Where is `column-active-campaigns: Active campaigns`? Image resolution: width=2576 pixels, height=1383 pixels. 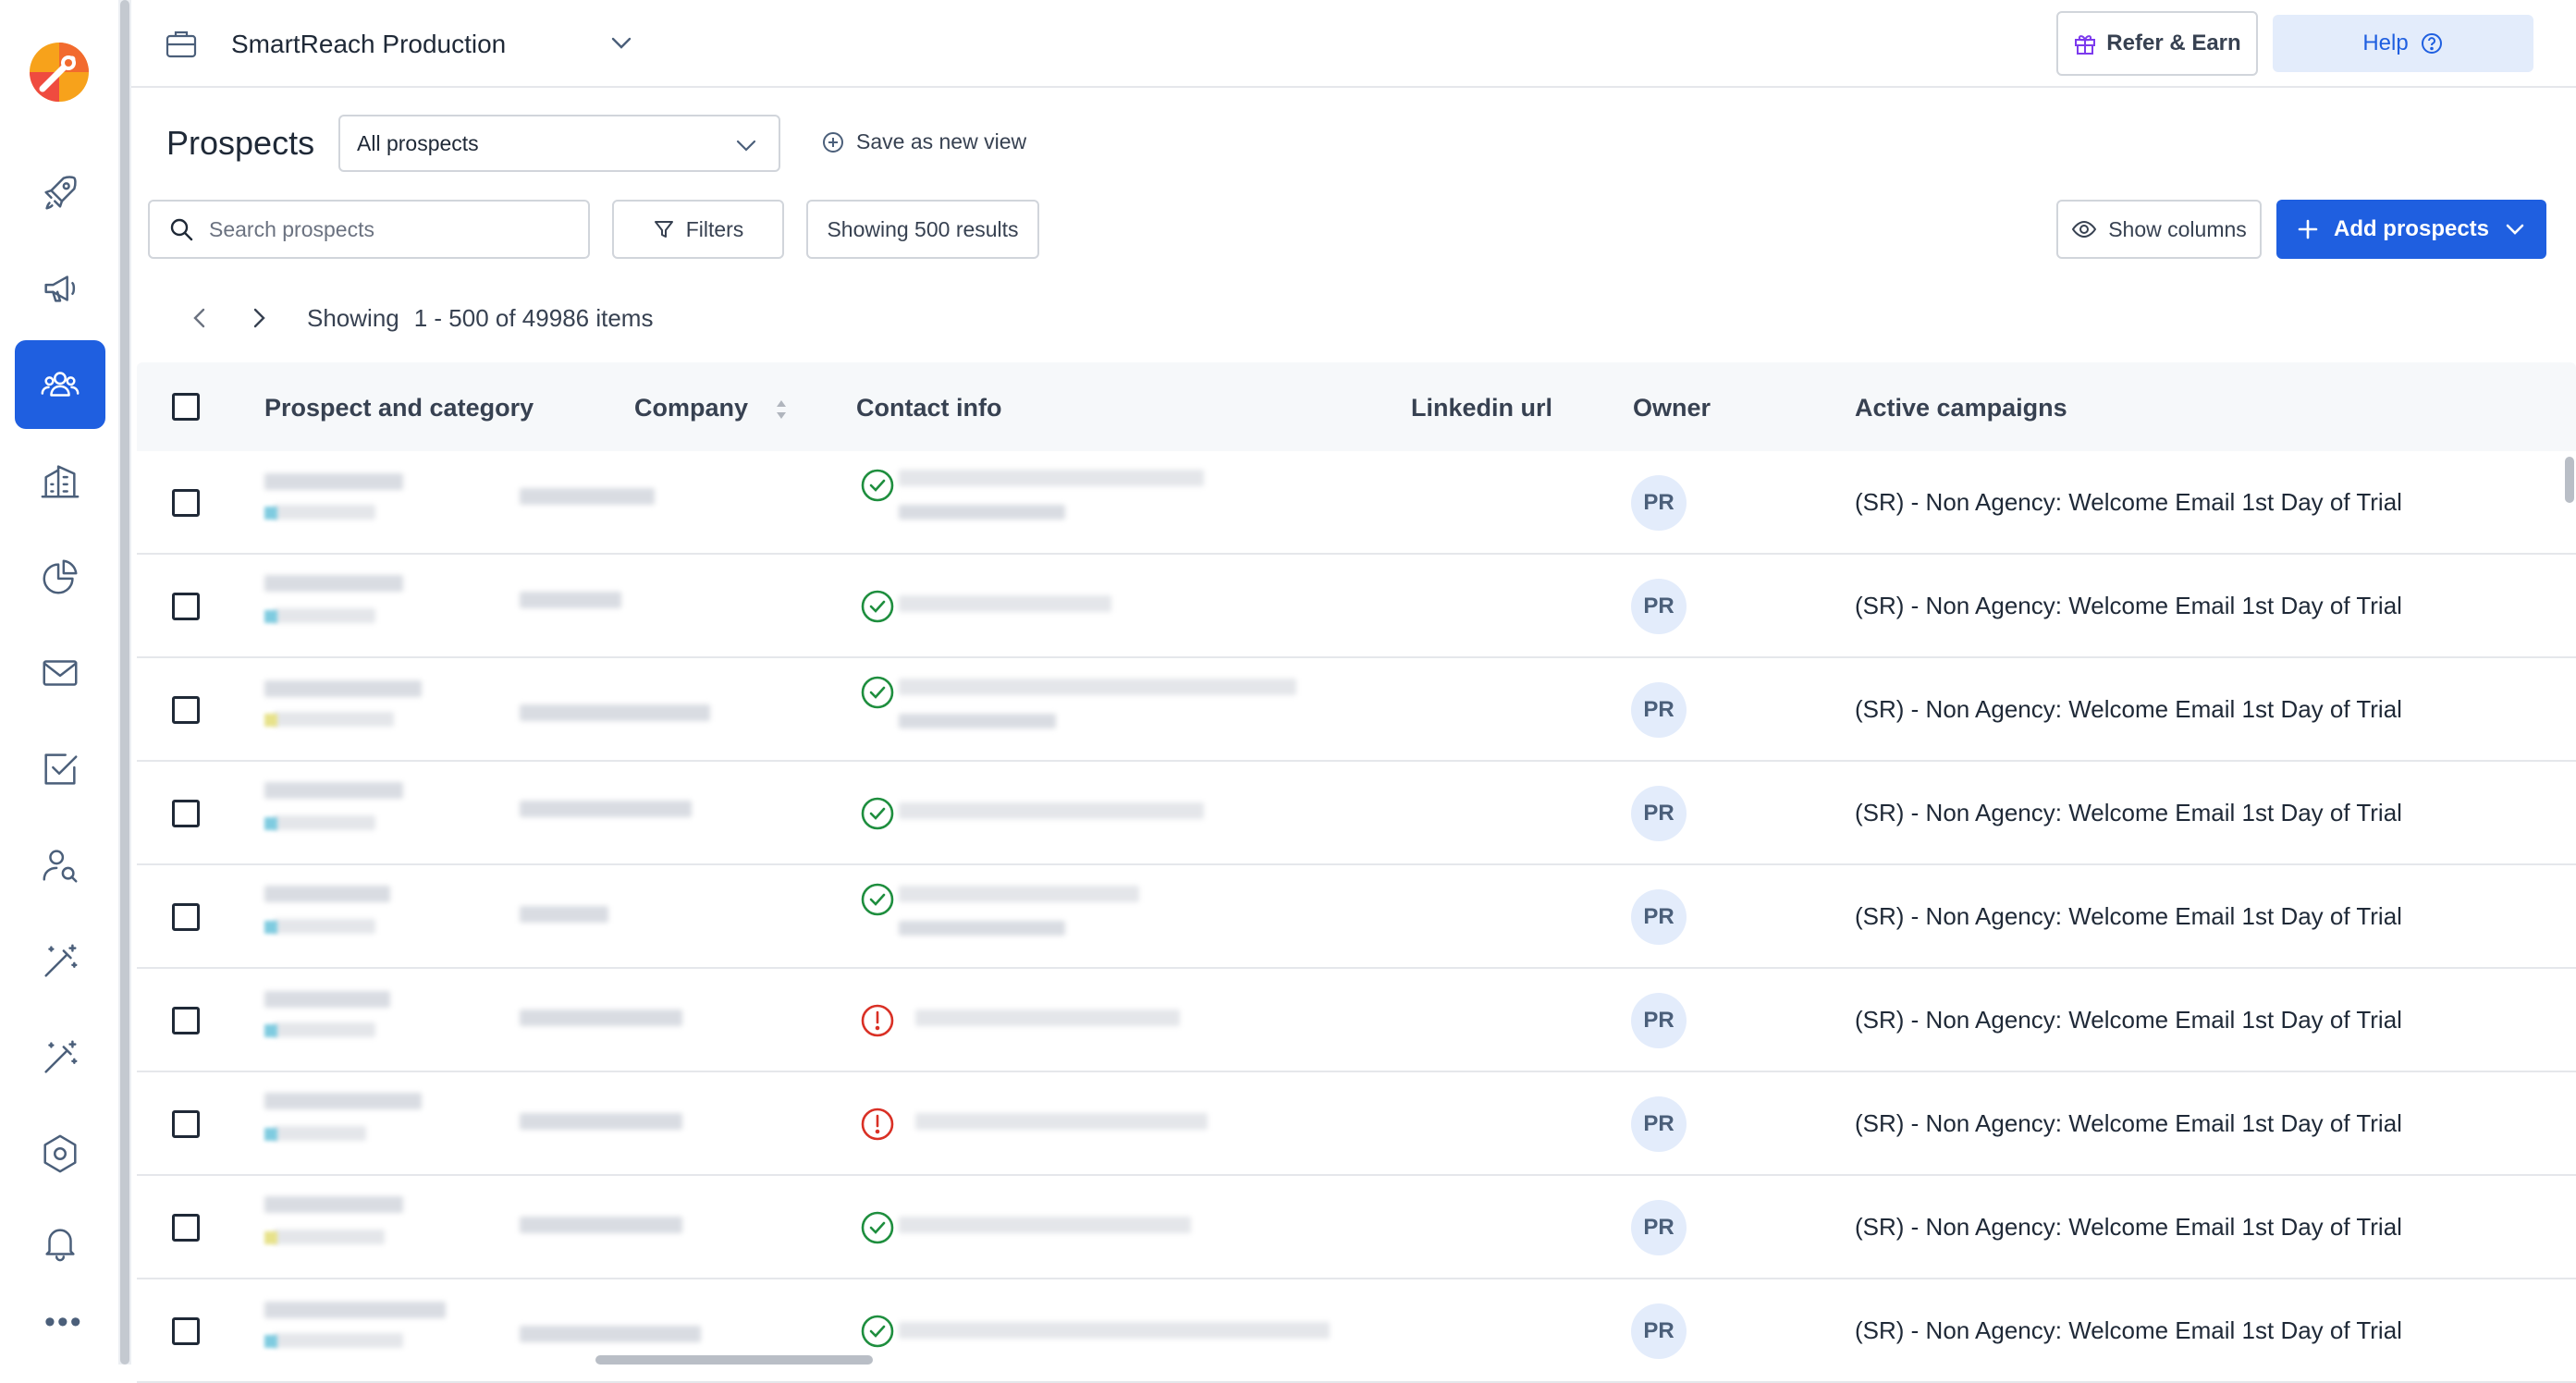 column-active-campaigns: Active campaigns is located at coordinates (1961, 408).